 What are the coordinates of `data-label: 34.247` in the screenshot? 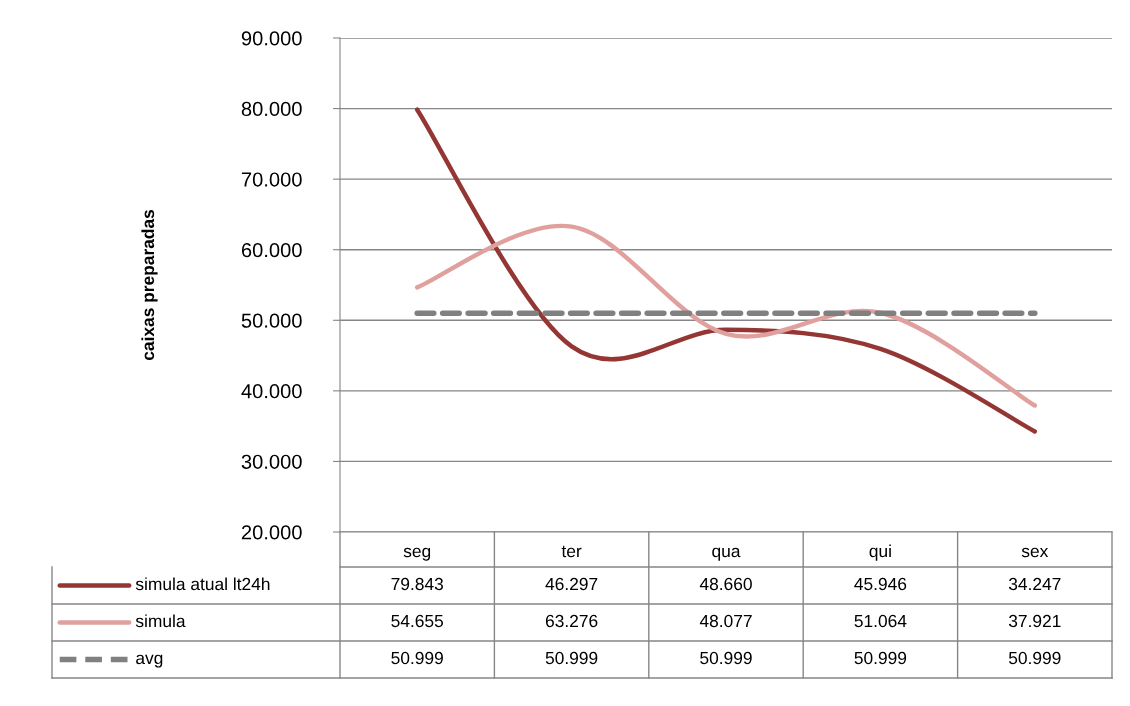 It's located at (1034, 584).